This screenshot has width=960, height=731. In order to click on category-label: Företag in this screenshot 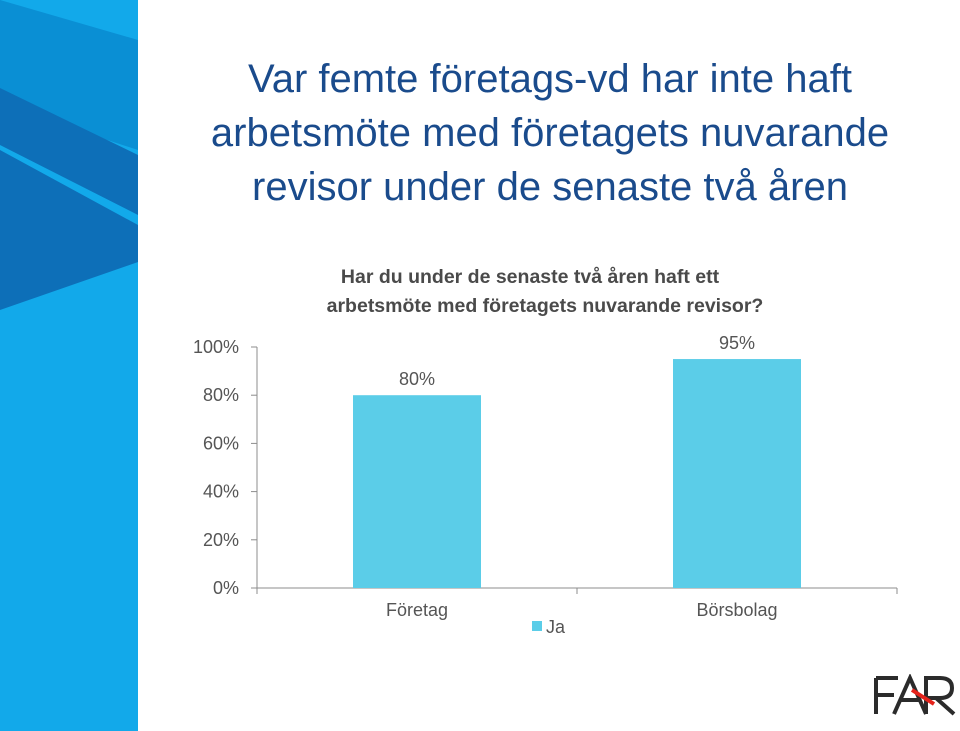, I will do `click(417, 610)`.